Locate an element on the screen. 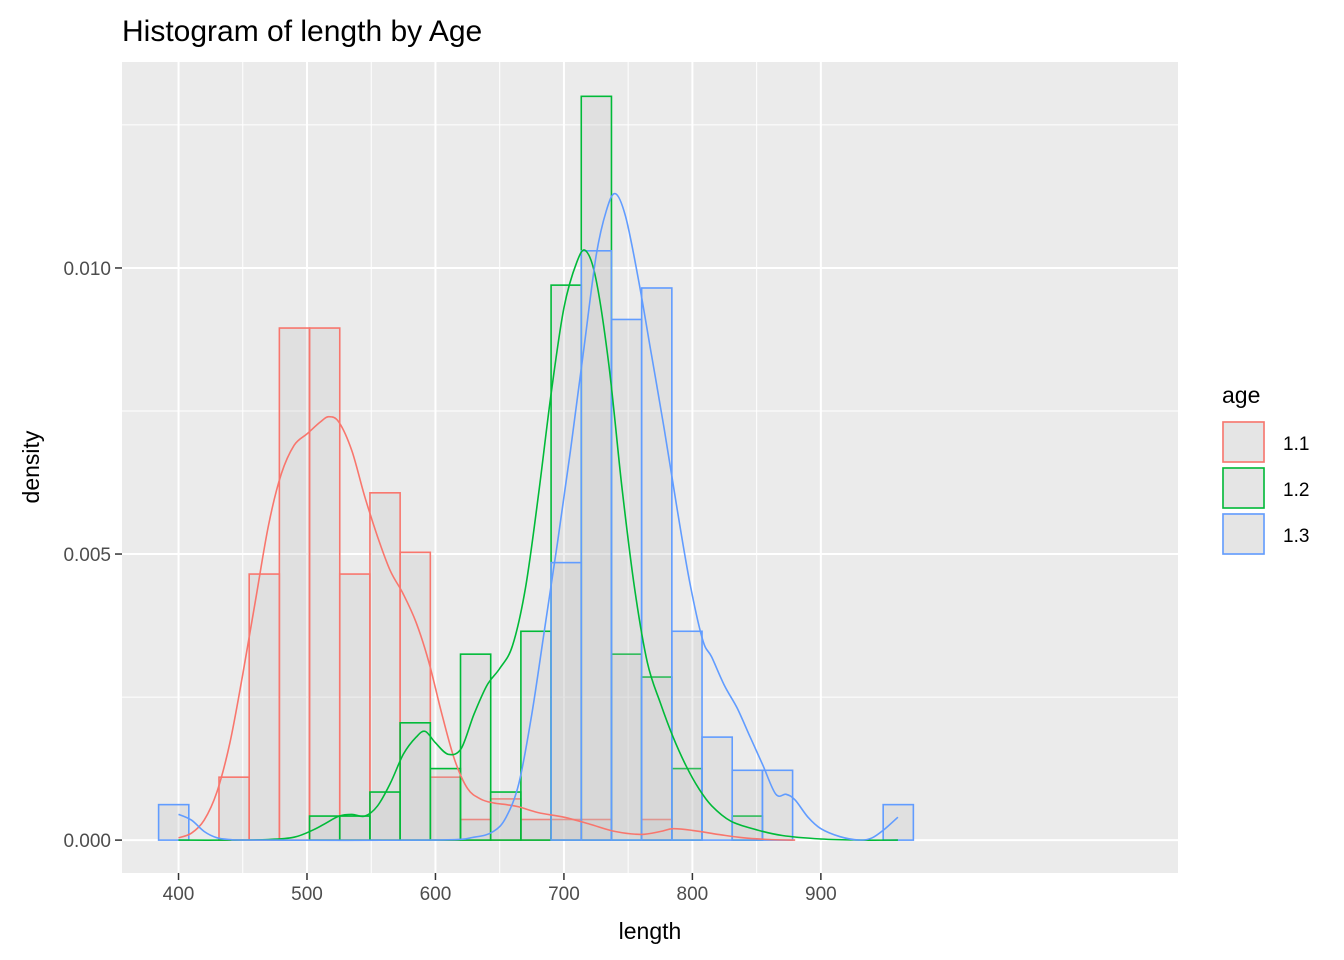 The image size is (1344, 960). x-tick-label: 600 is located at coordinates (436, 894).